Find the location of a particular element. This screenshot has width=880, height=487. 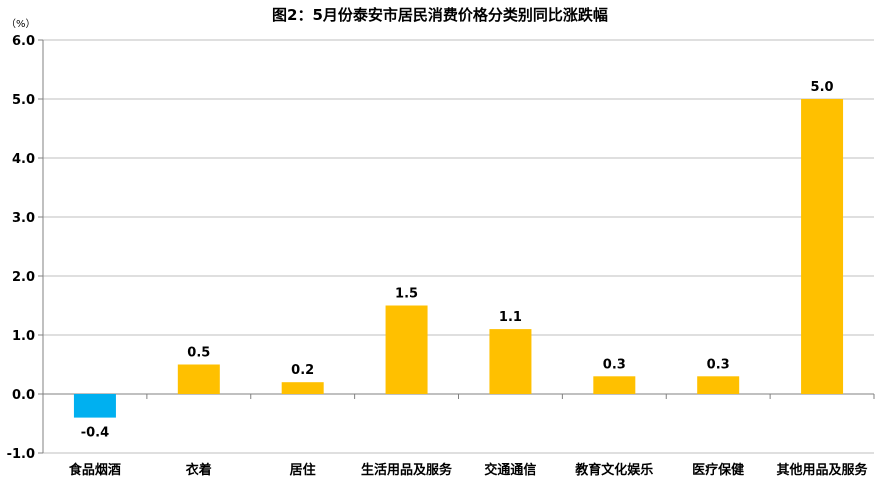

category-label: 食品烟酒 is located at coordinates (95, 470).